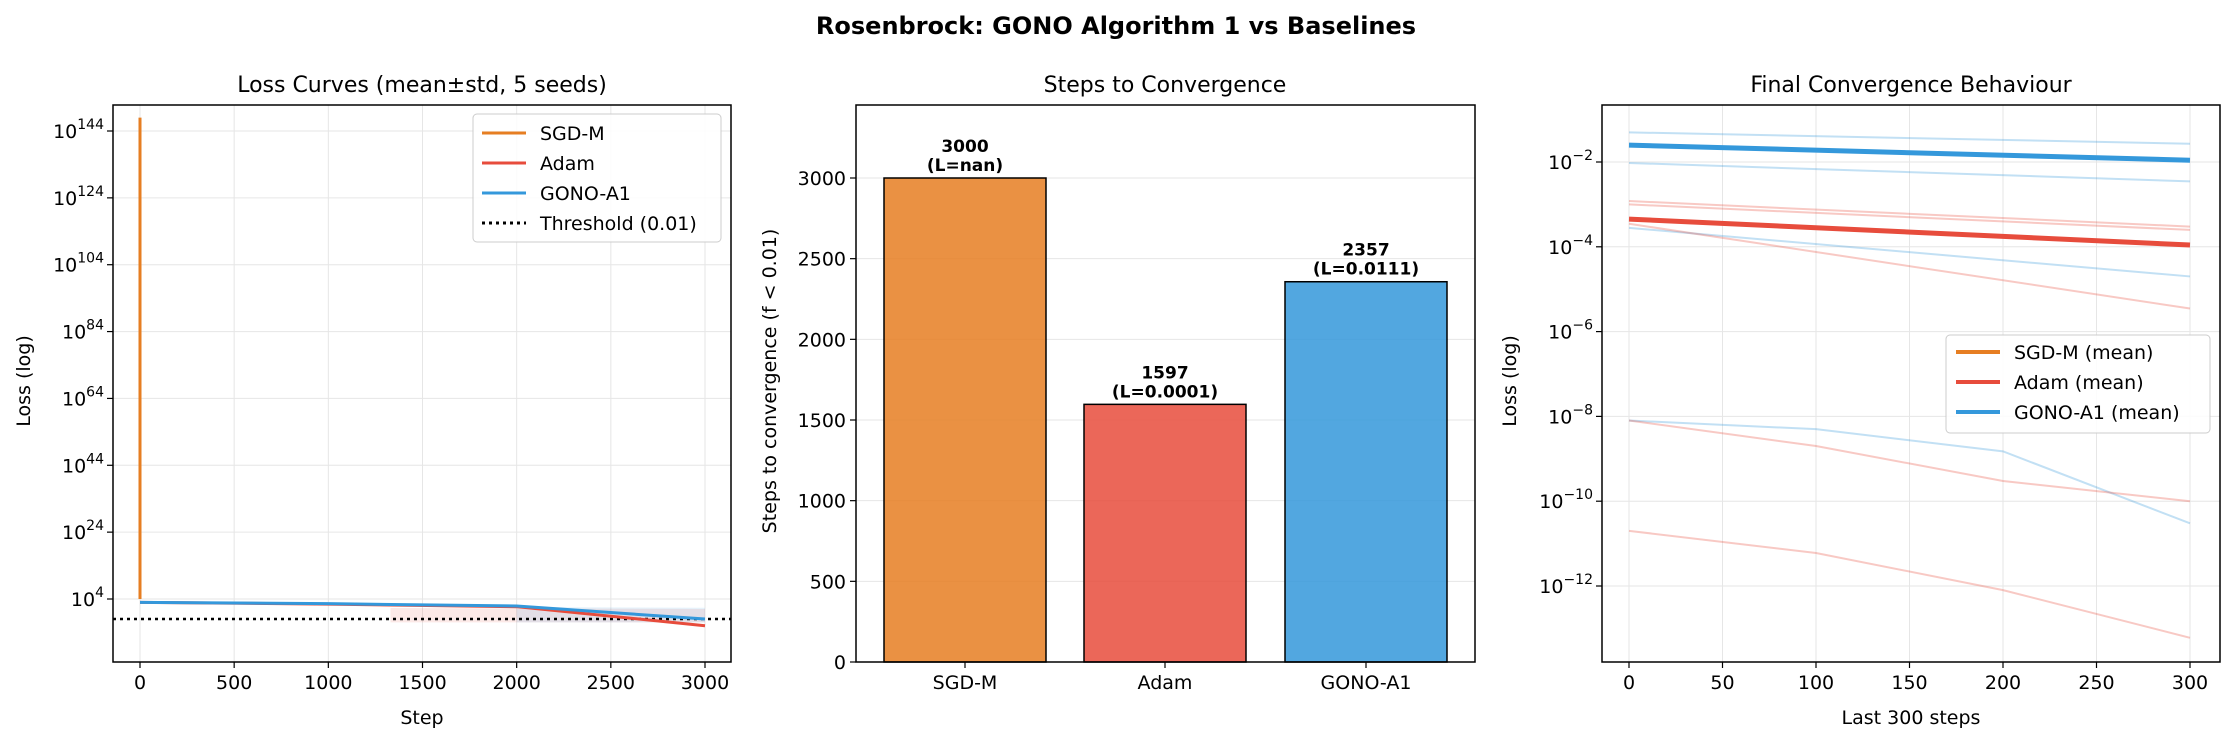 Image resolution: width=2233 pixels, height=740 pixels. Describe the element at coordinates (78, 197) in the screenshot. I see `y-tick-label: 10124` at that location.